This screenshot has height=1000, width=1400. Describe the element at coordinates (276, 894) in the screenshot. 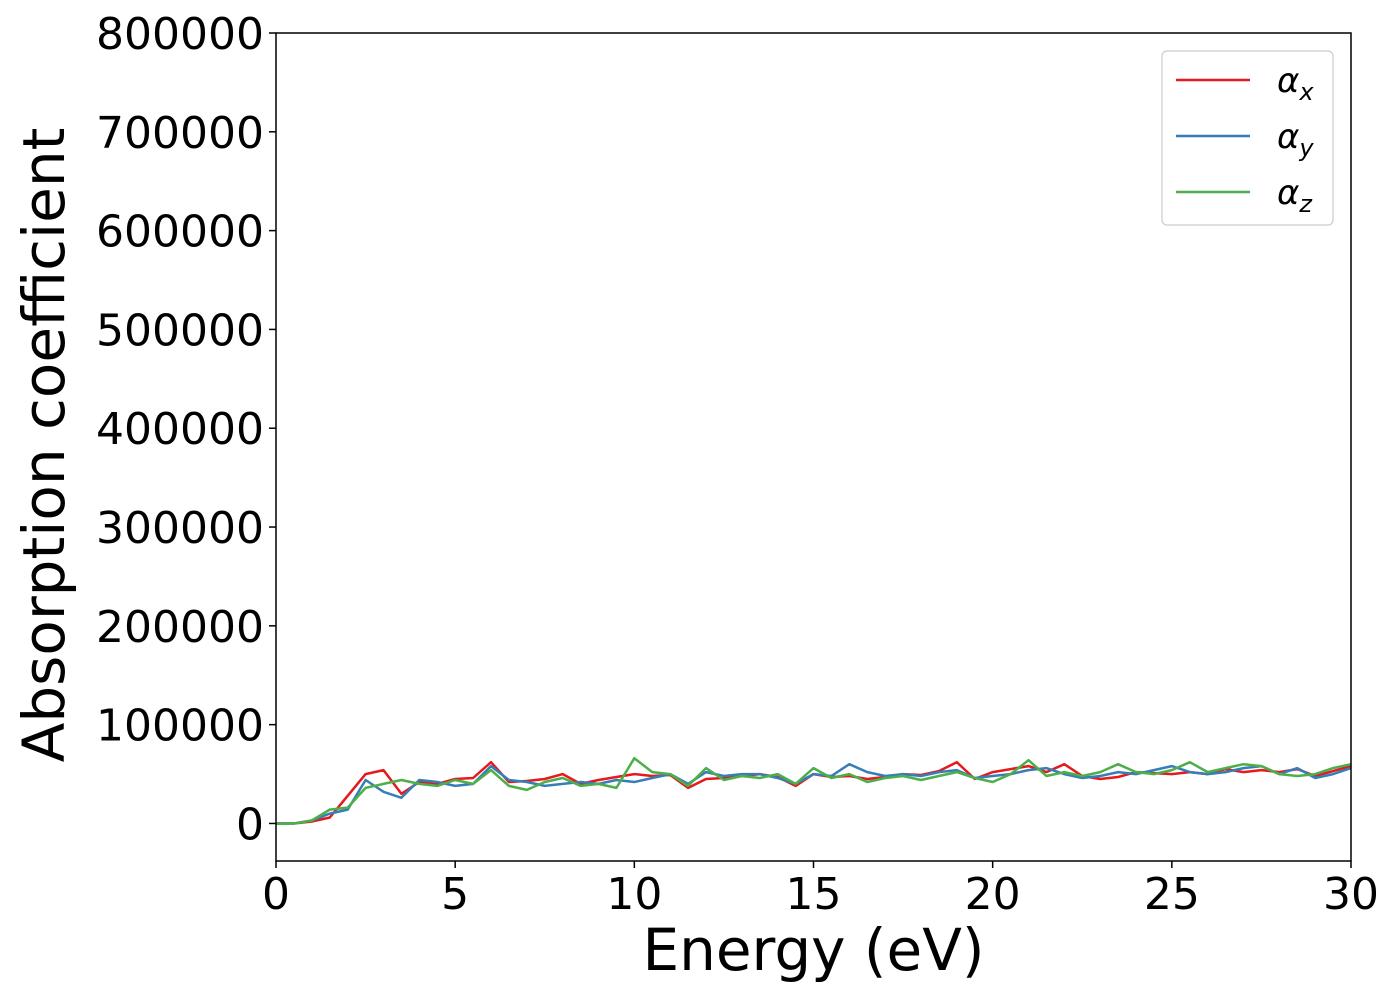

I see `x-tick-label: 0` at that location.